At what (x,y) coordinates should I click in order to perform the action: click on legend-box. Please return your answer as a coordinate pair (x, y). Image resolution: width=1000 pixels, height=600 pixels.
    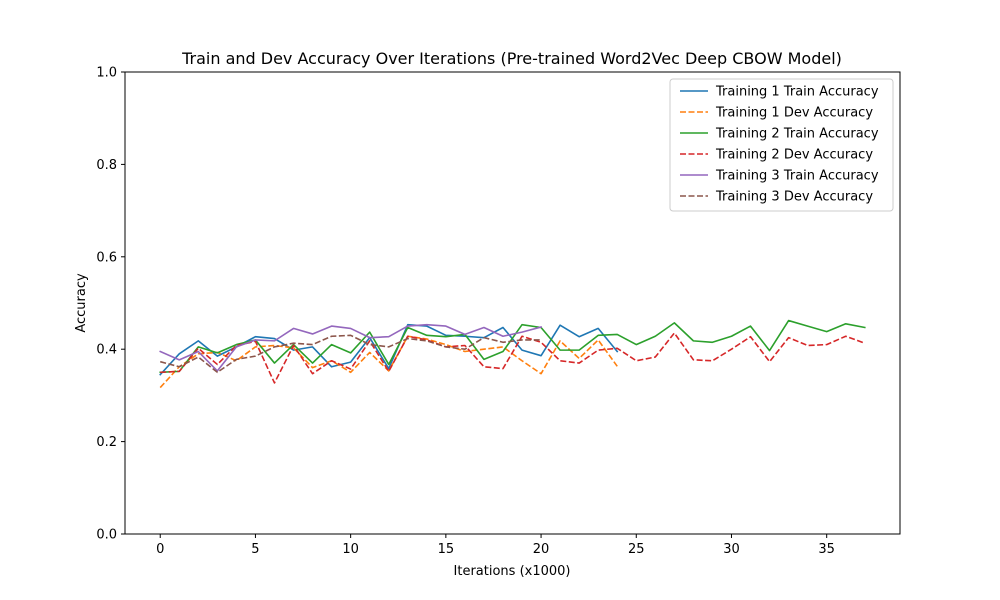
    Looking at the image, I should click on (781, 145).